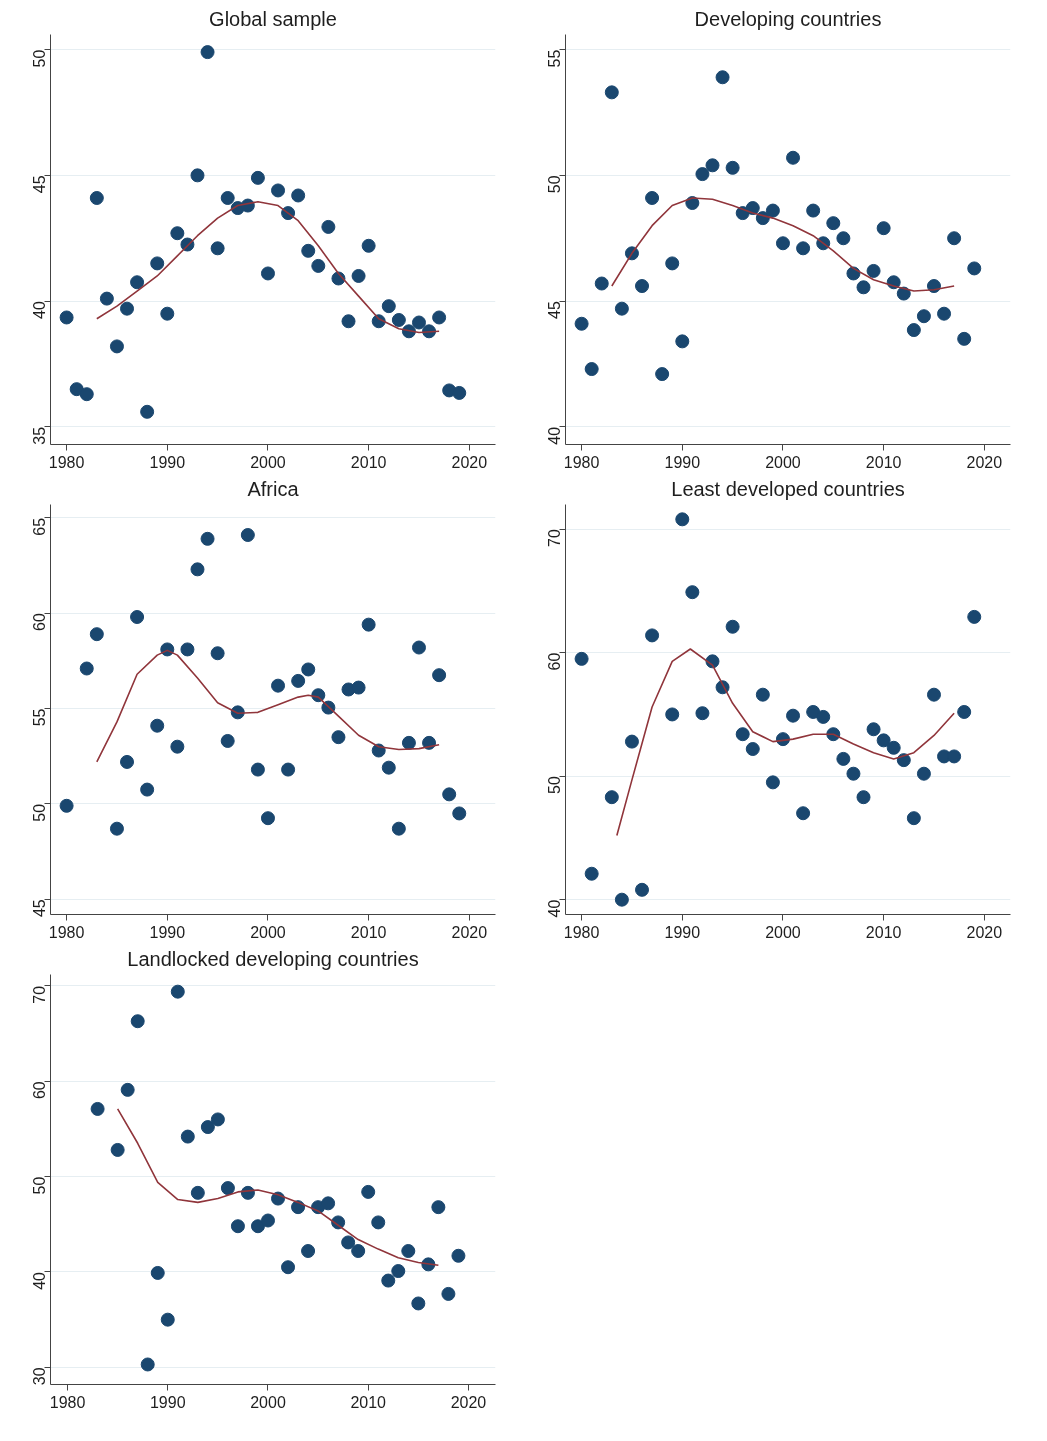 Image resolution: width=1047 pixels, height=1441 pixels. I want to click on y-tick-label: 65, so click(40, 526).